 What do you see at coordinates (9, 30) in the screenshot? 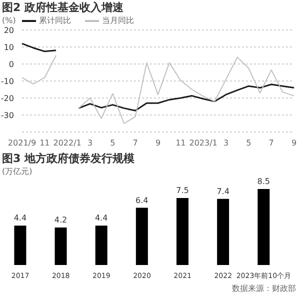
I see `y-tick-label: 20` at bounding box center [9, 30].